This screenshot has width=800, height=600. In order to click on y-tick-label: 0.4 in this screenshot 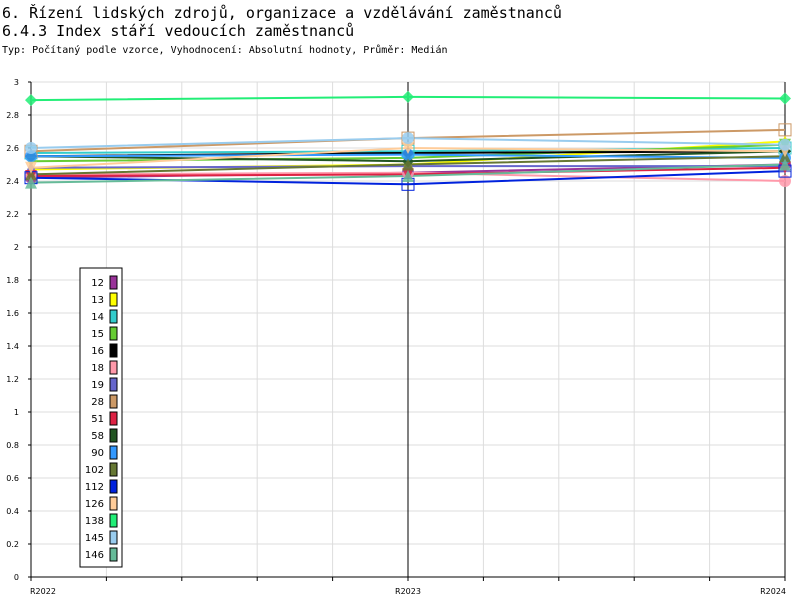, I will do `click(12, 511)`.